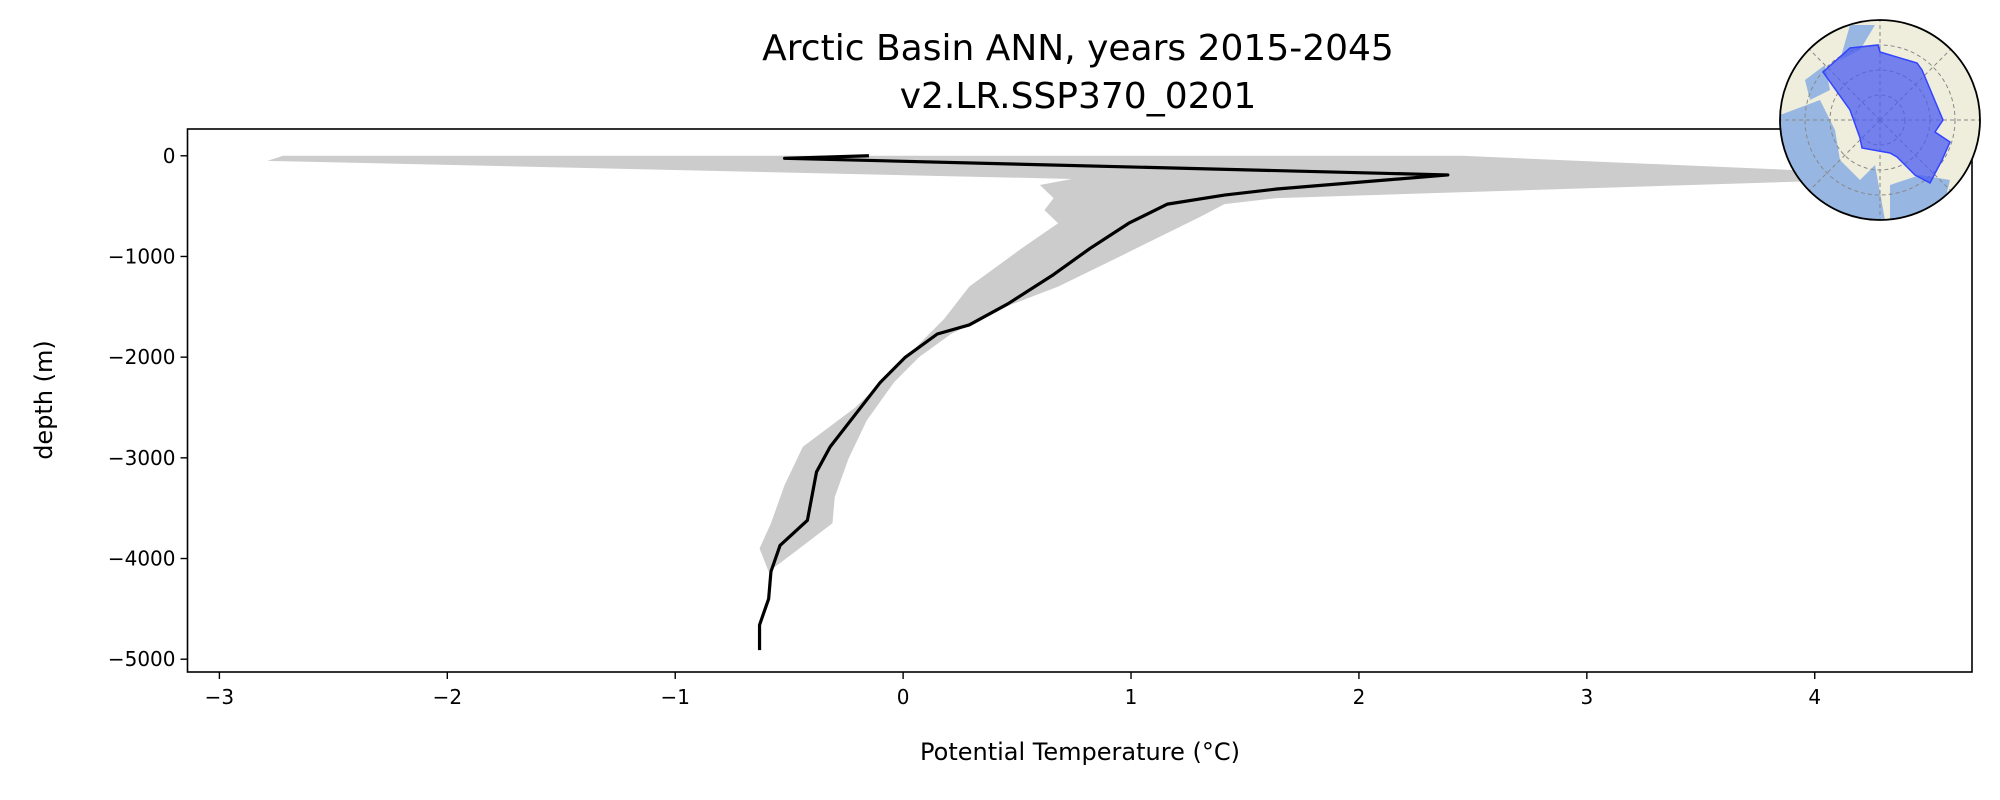 This screenshot has width=2000, height=800. I want to click on x-tick-label: 4, so click(1814, 697).